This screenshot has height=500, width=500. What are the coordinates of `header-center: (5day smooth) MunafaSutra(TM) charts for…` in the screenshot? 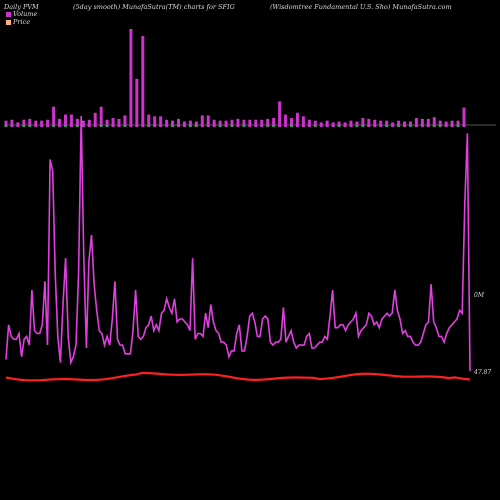 It's located at (154, 7).